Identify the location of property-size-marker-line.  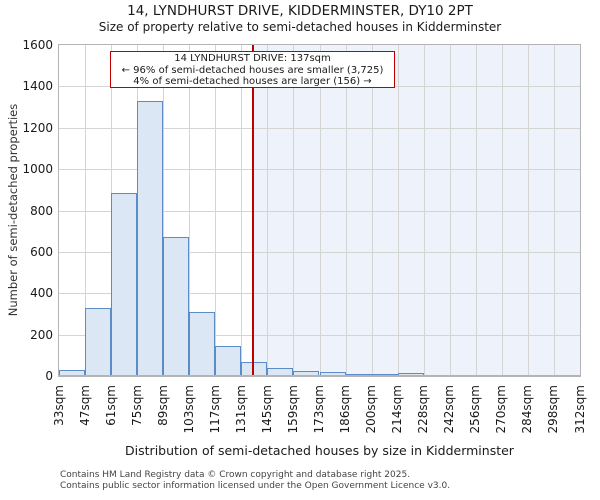
(253, 210).